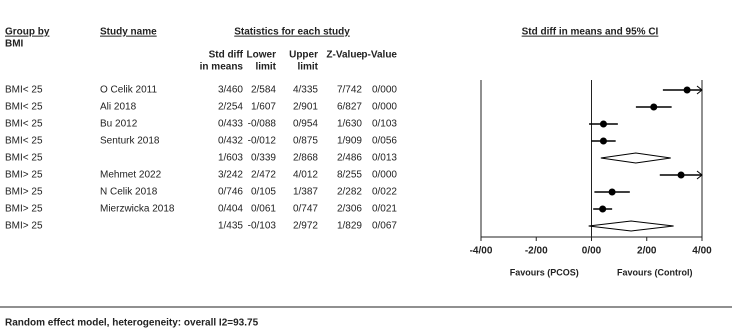 Image resolution: width=732 pixels, height=333 pixels. What do you see at coordinates (128, 32) in the screenshot?
I see `study-name-header: Study name` at bounding box center [128, 32].